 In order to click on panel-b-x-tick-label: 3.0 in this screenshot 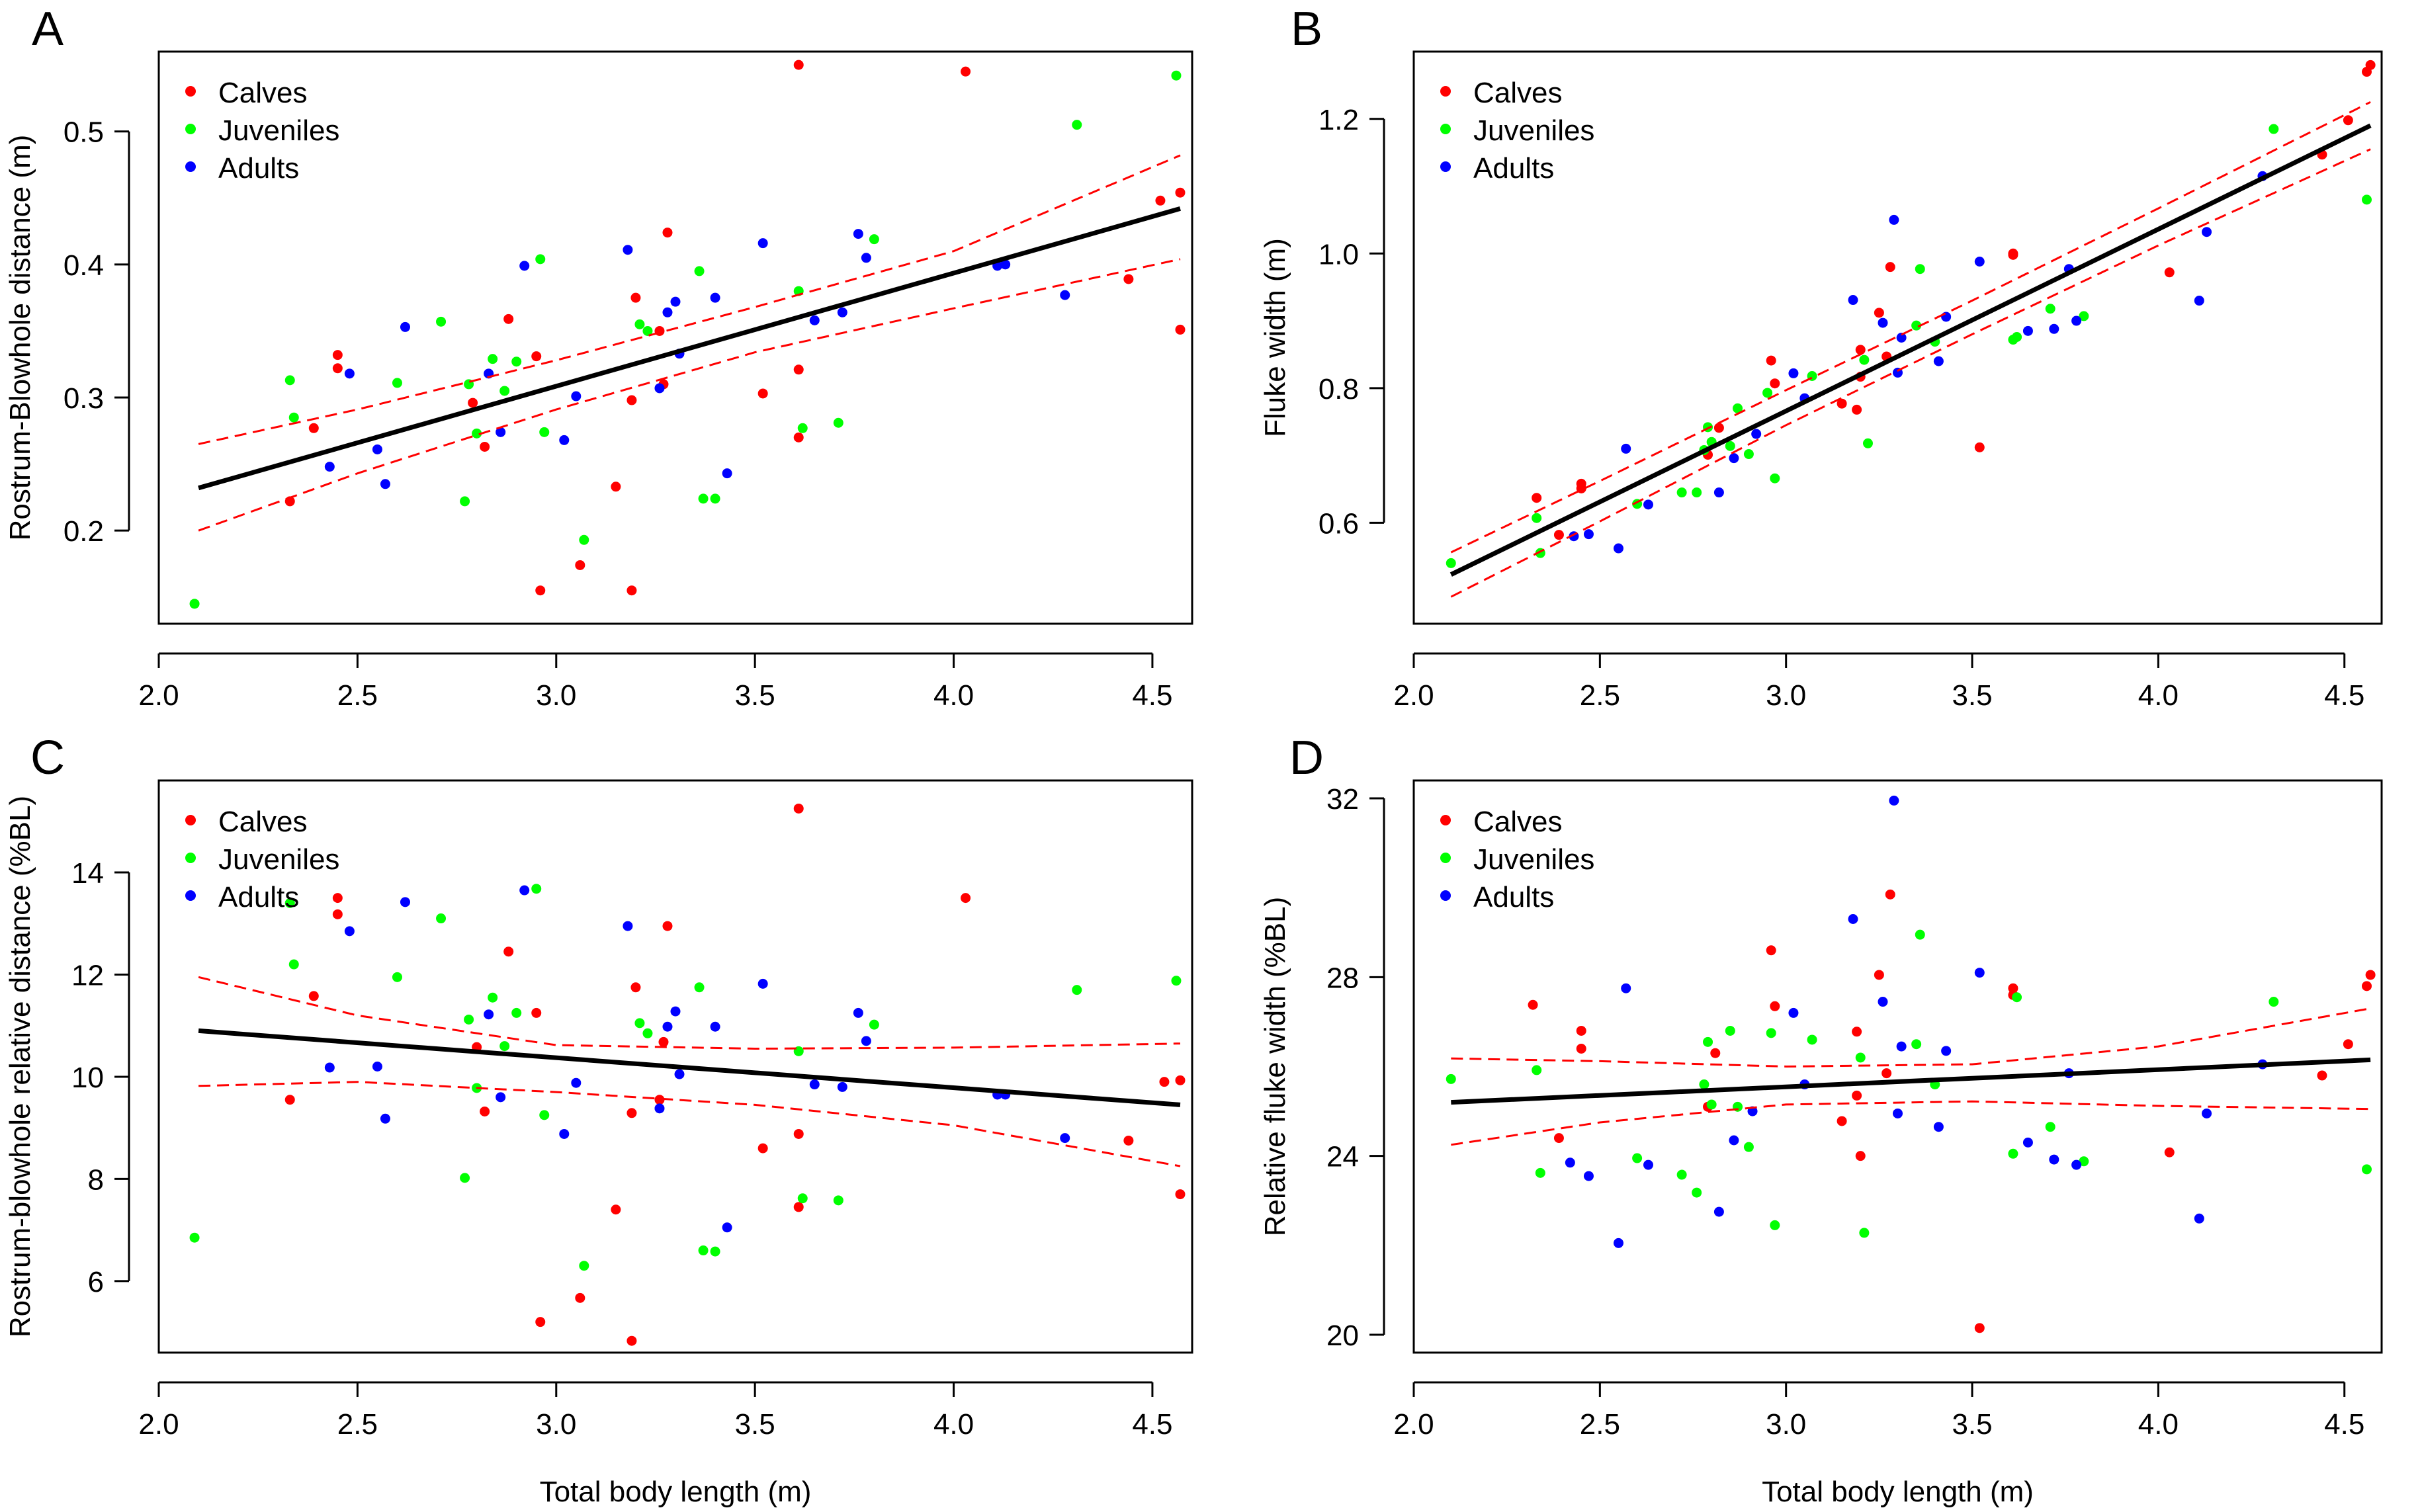, I will do `click(1786, 696)`.